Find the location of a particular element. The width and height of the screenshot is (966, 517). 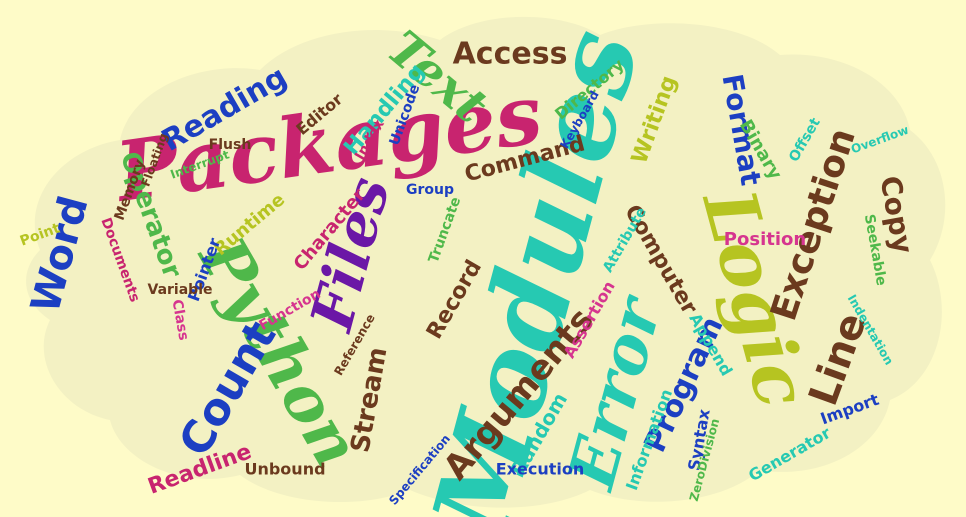

word-access: Access is located at coordinates (510, 54).